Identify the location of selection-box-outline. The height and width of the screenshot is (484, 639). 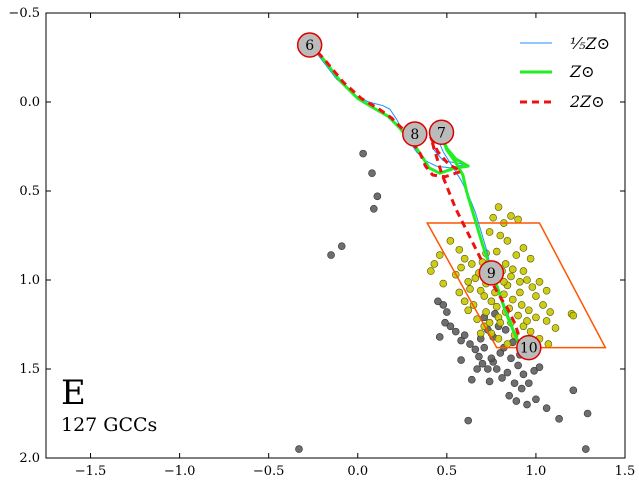
(516, 285).